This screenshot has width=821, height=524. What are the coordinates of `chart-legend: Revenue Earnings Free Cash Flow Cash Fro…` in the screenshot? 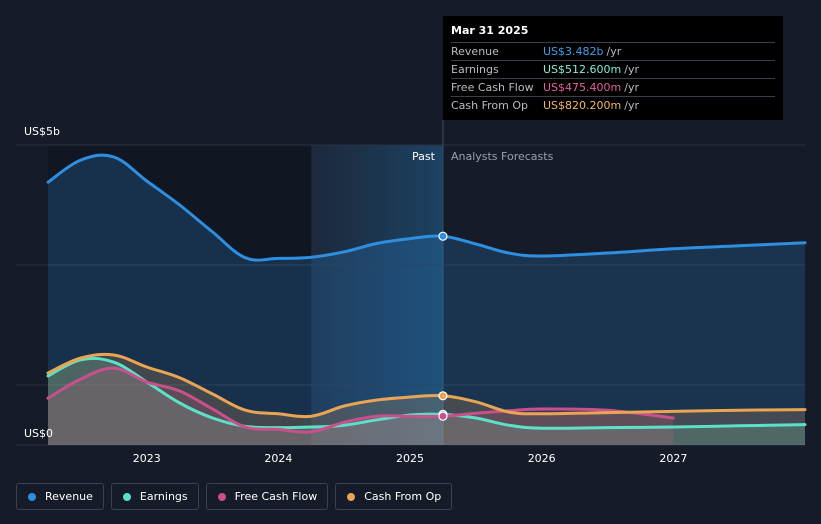 It's located at (234, 496).